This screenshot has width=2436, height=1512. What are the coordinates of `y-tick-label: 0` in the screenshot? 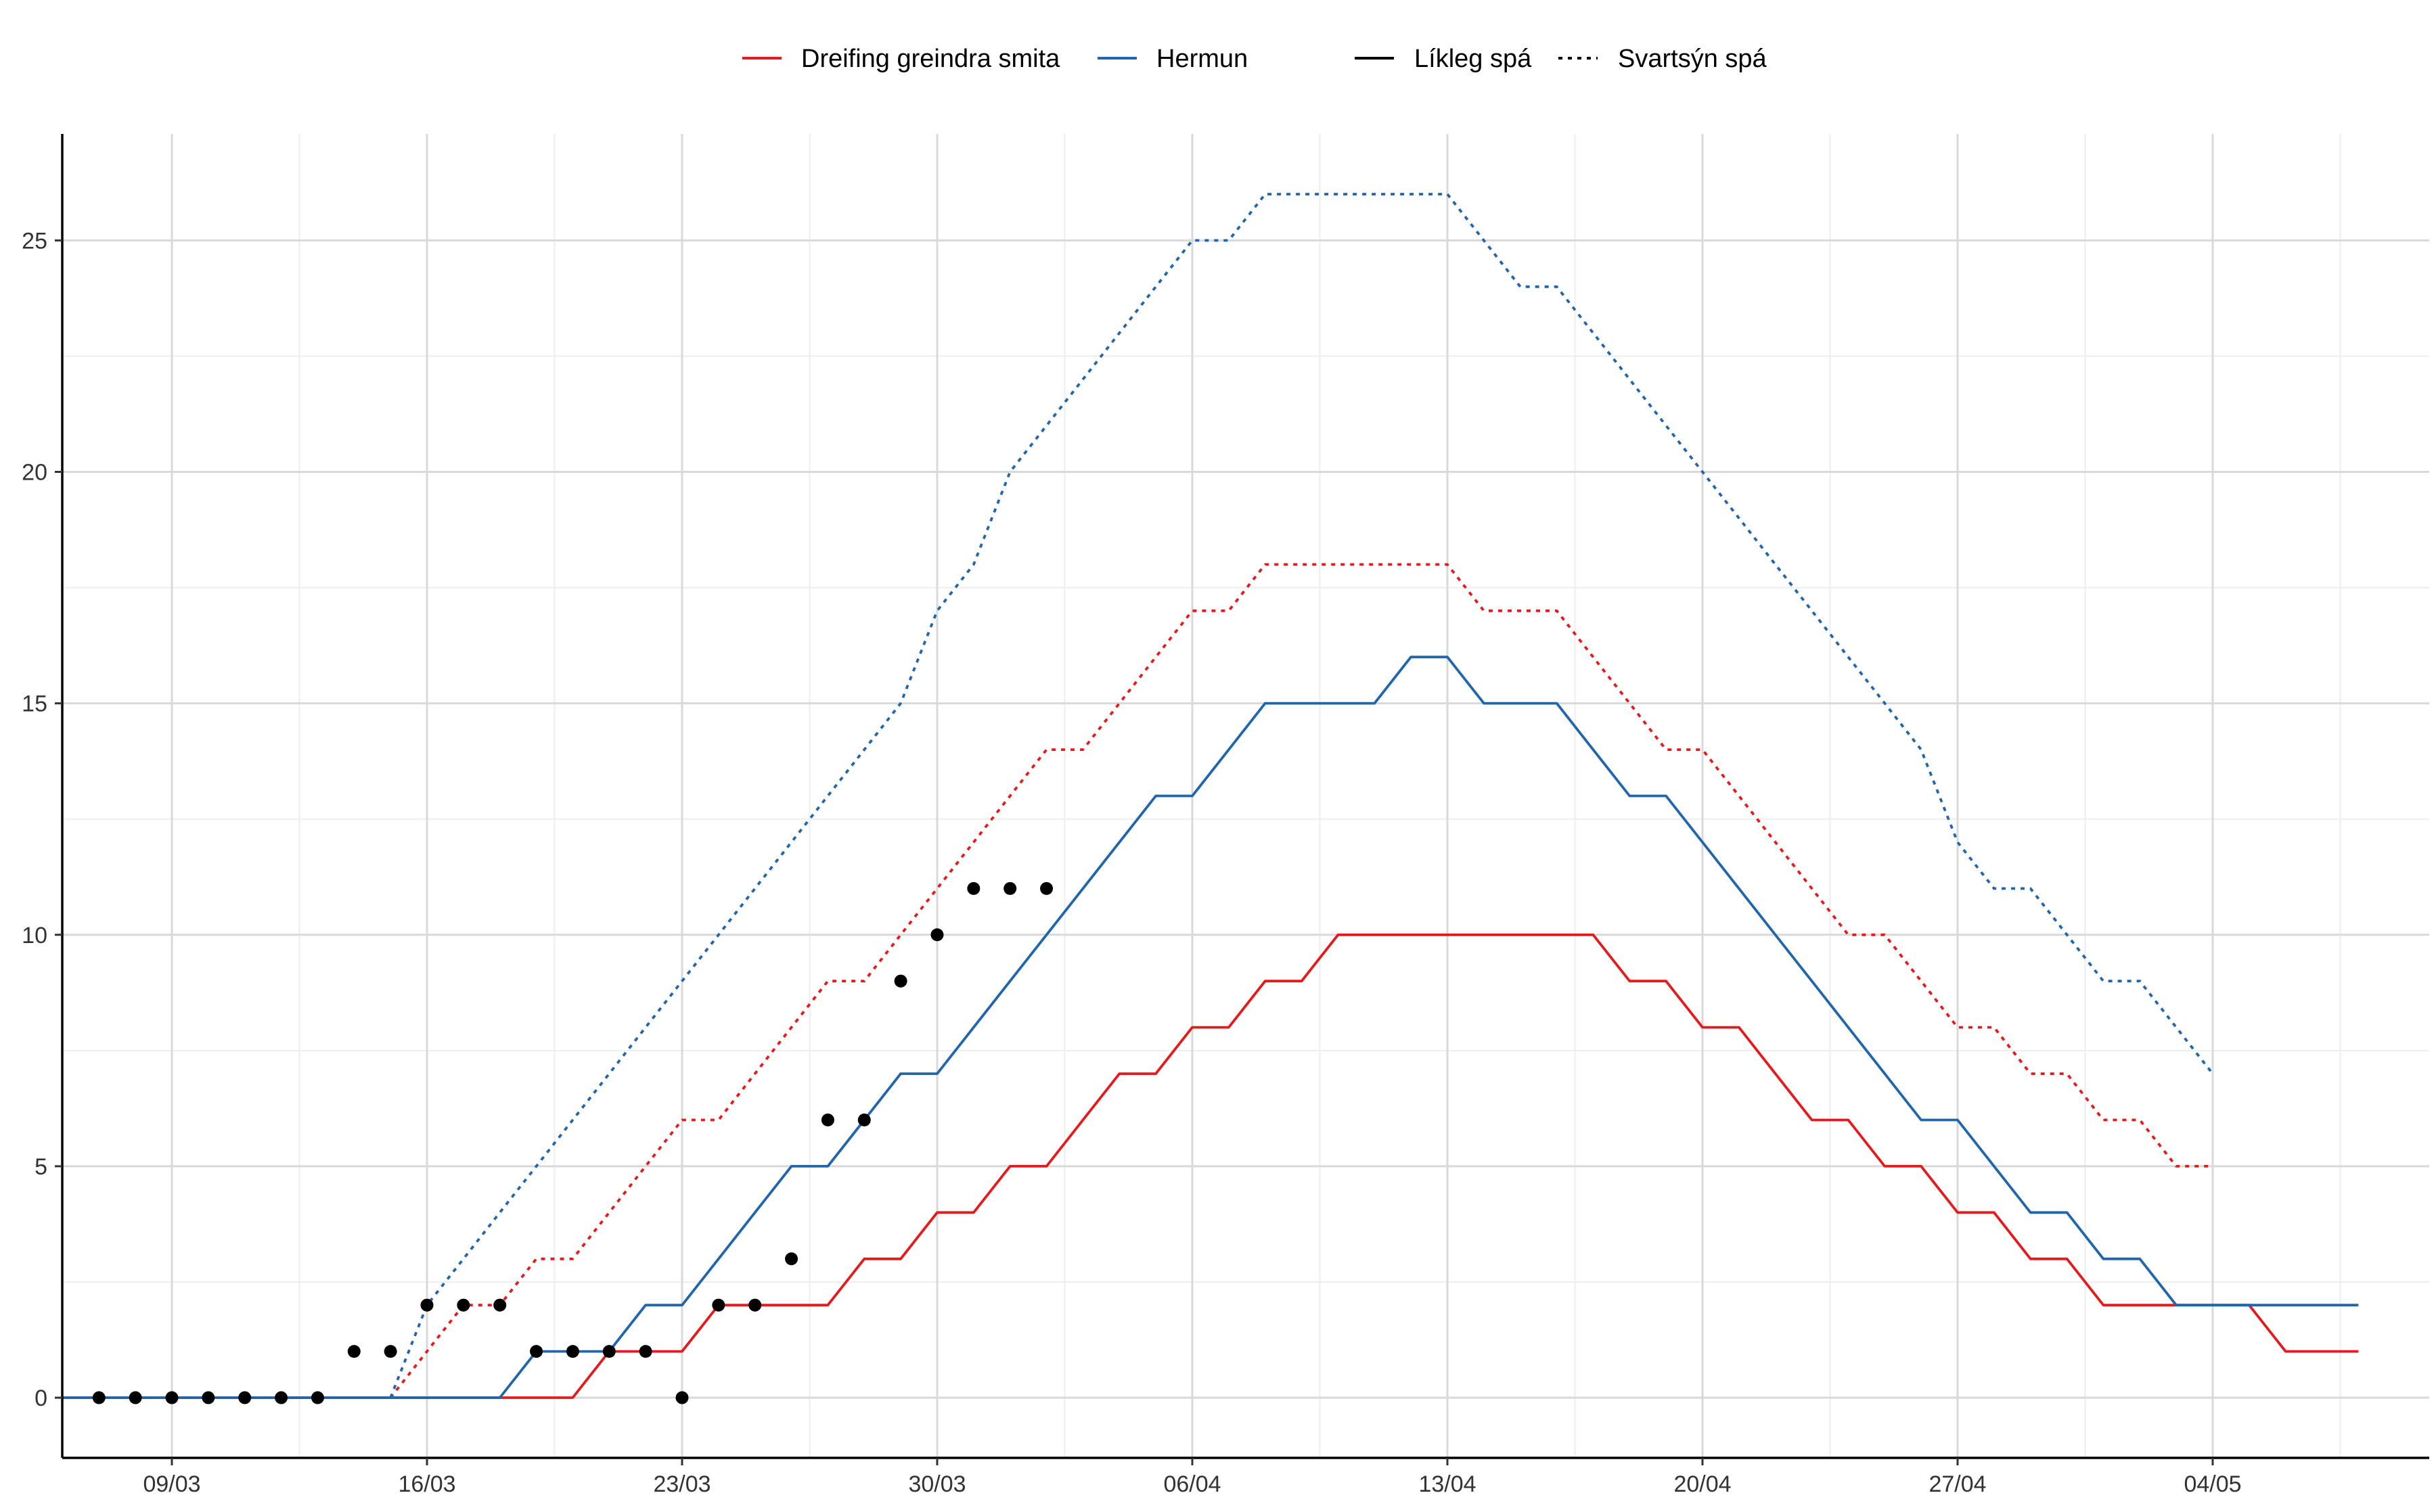 It's located at (41, 1398).